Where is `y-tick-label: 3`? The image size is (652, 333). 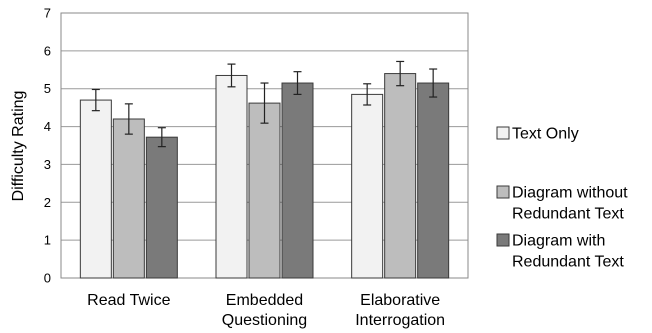
y-tick-label: 3 is located at coordinates (47, 164).